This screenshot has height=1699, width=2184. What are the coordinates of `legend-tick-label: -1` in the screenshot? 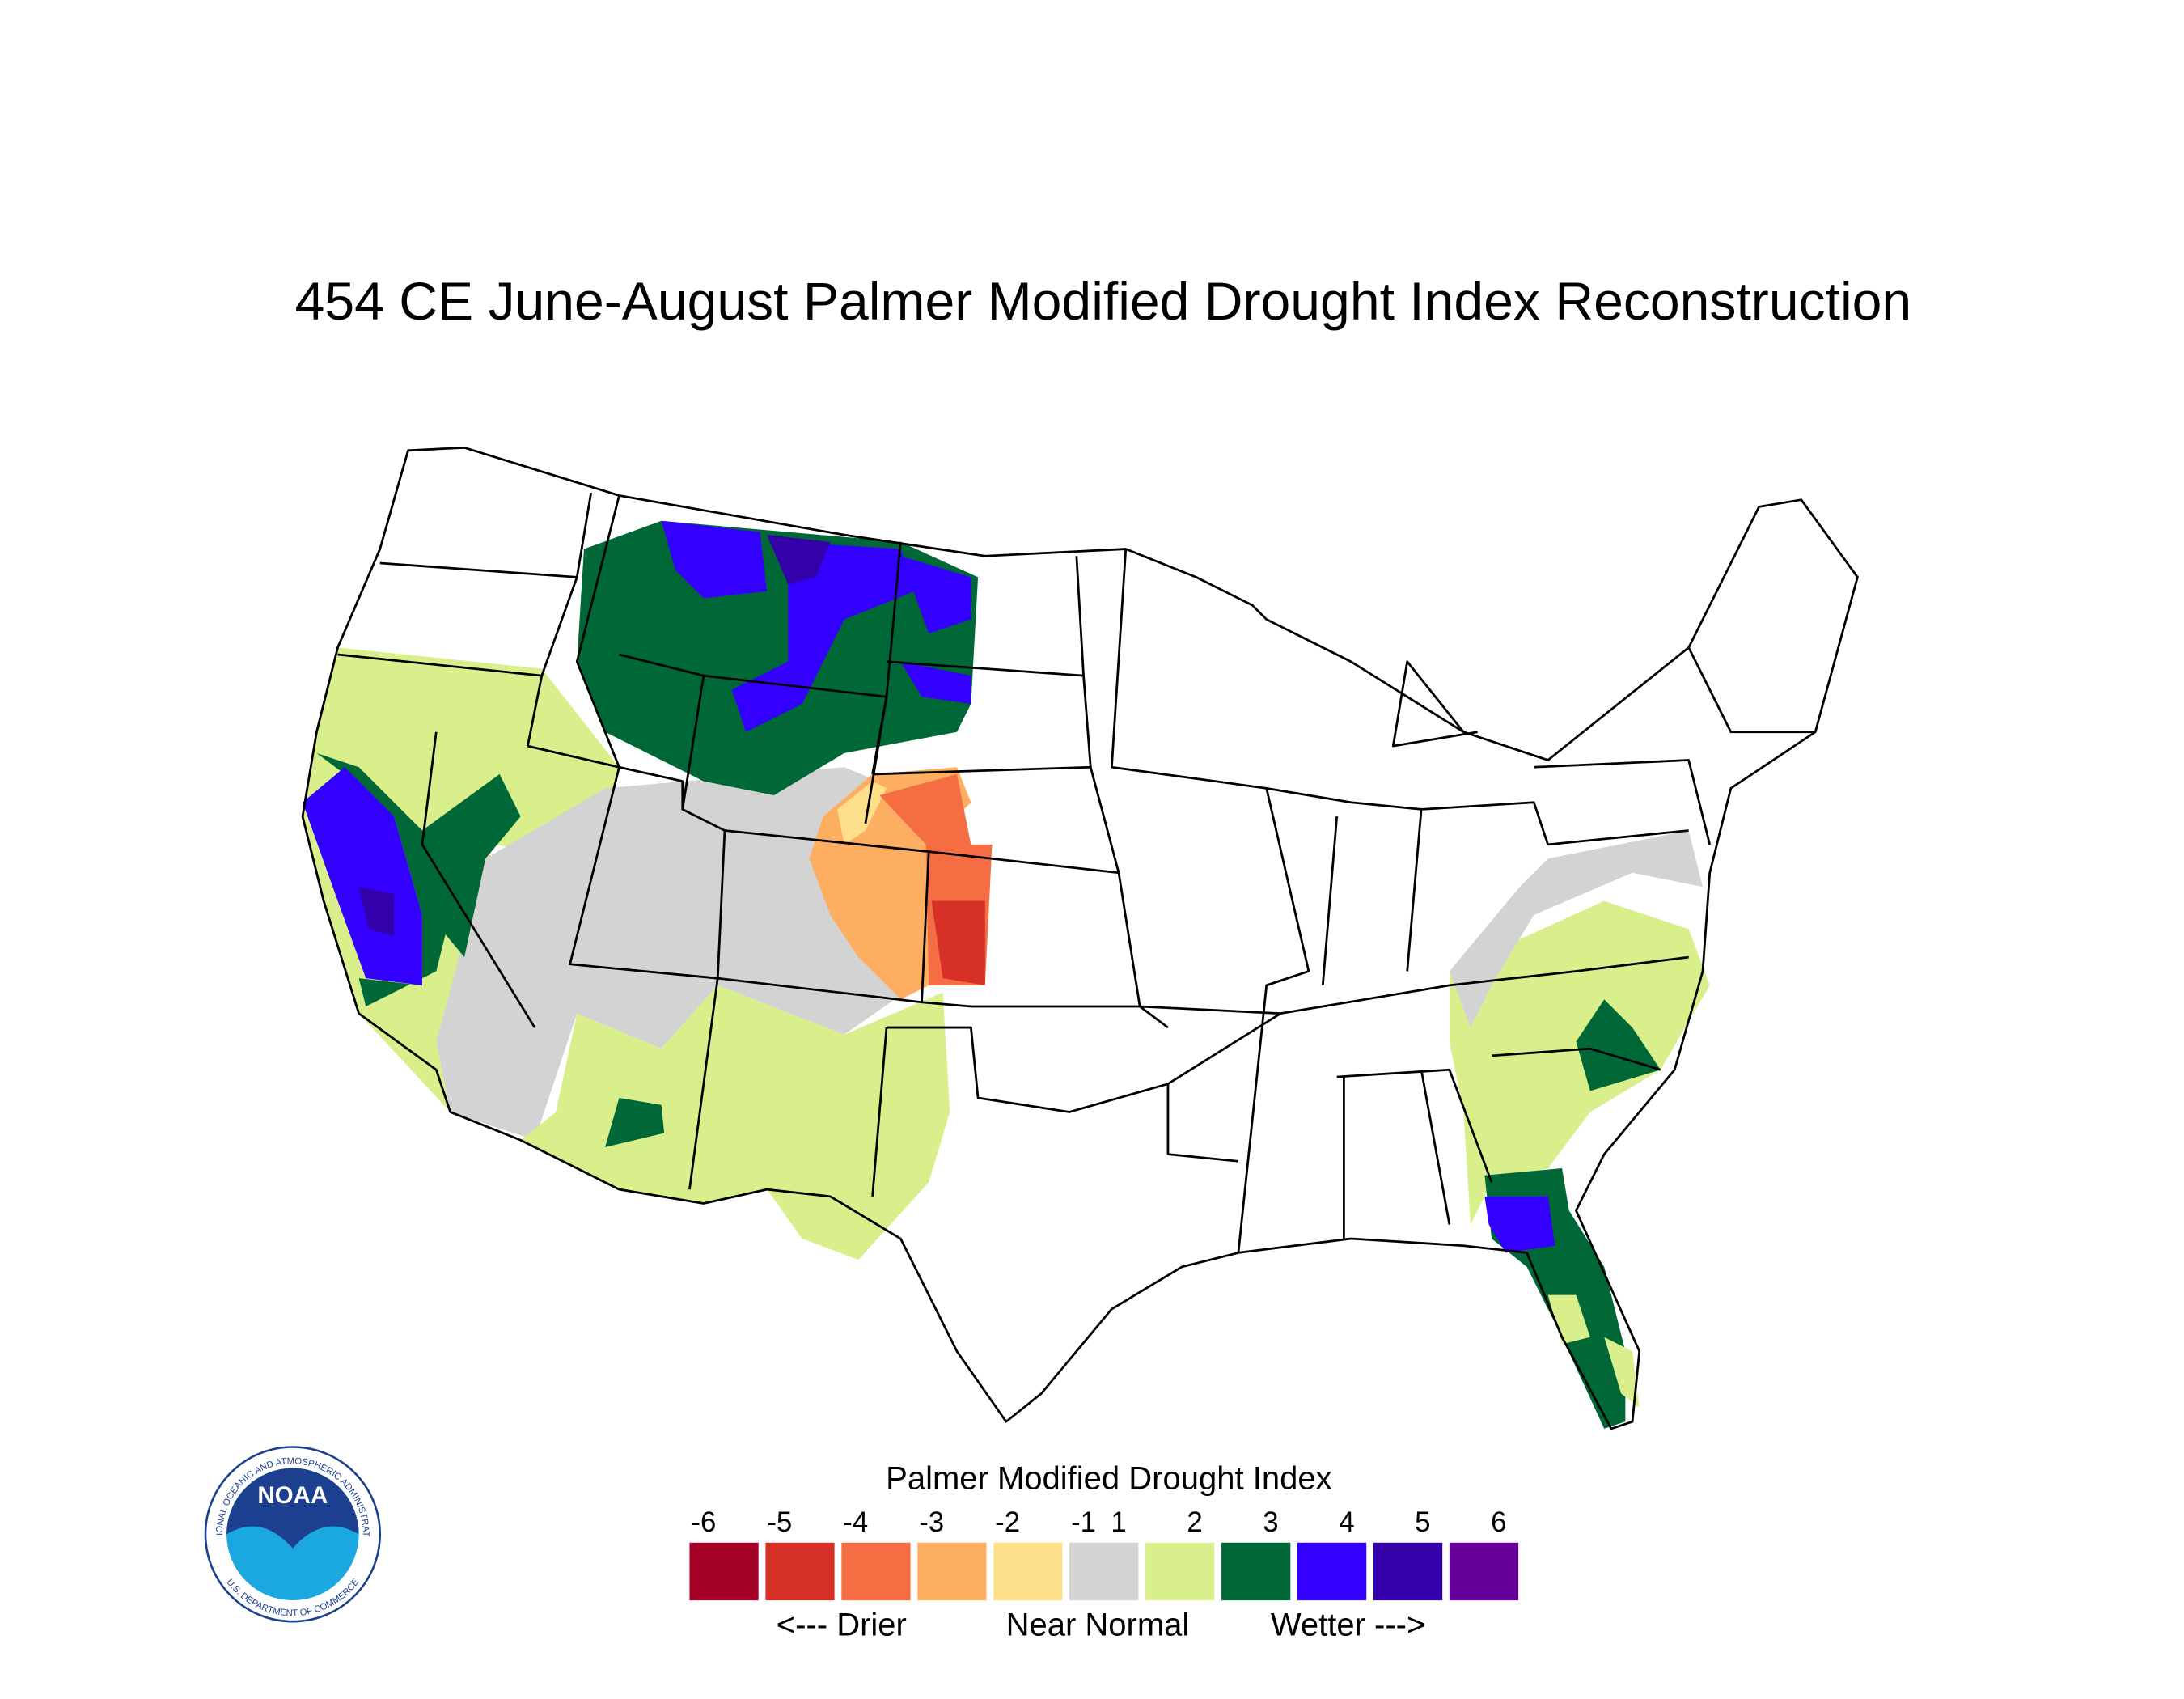 It's located at (1083, 1522).